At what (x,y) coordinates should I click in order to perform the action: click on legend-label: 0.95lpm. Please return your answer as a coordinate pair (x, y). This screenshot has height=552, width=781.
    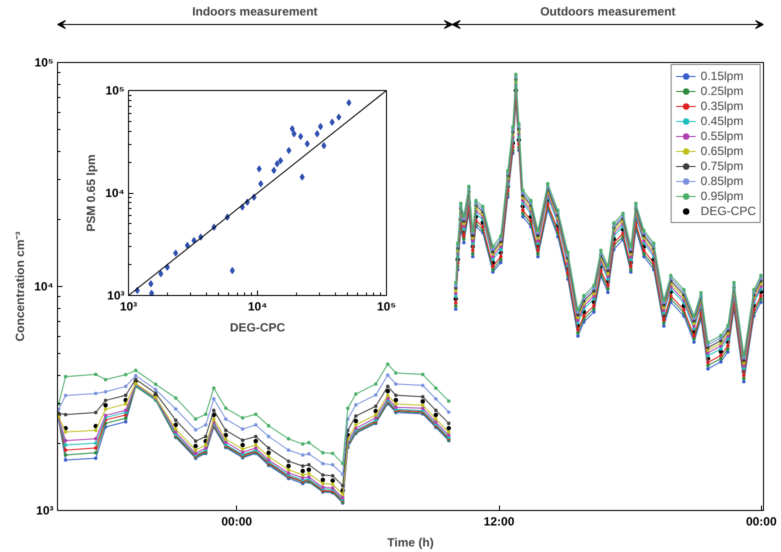
    Looking at the image, I should click on (722, 196).